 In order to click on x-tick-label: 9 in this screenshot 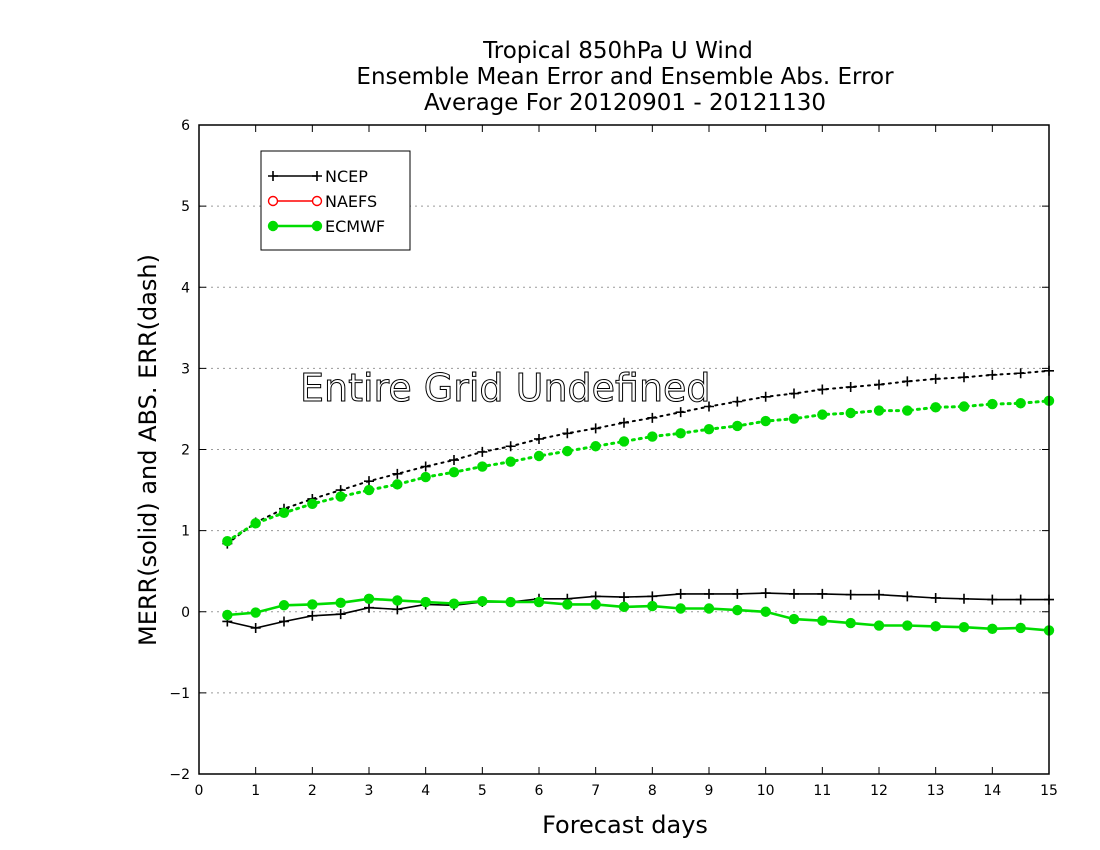, I will do `click(709, 791)`.